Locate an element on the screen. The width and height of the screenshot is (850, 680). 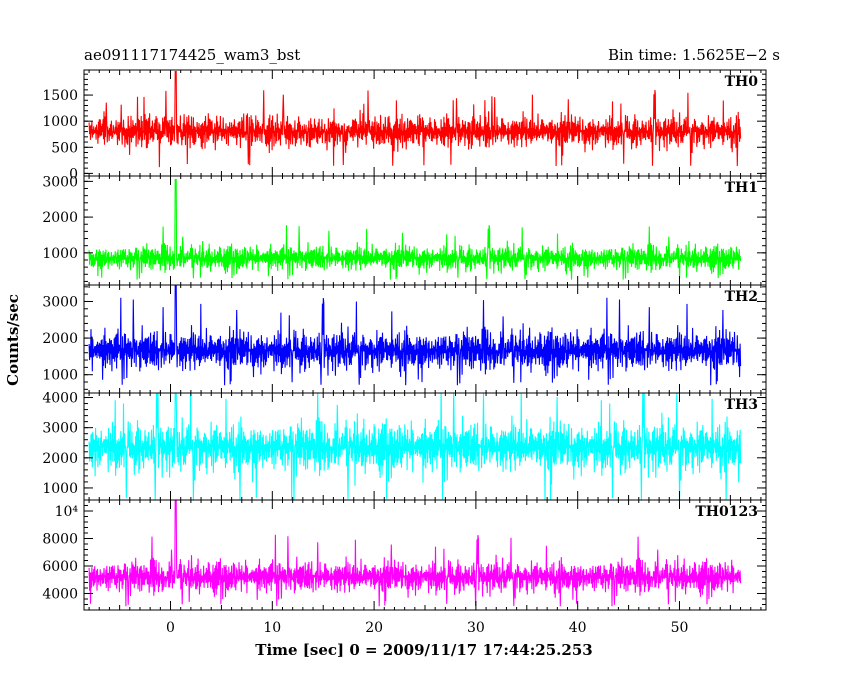
panel-label: TH0123 is located at coordinates (726, 512).